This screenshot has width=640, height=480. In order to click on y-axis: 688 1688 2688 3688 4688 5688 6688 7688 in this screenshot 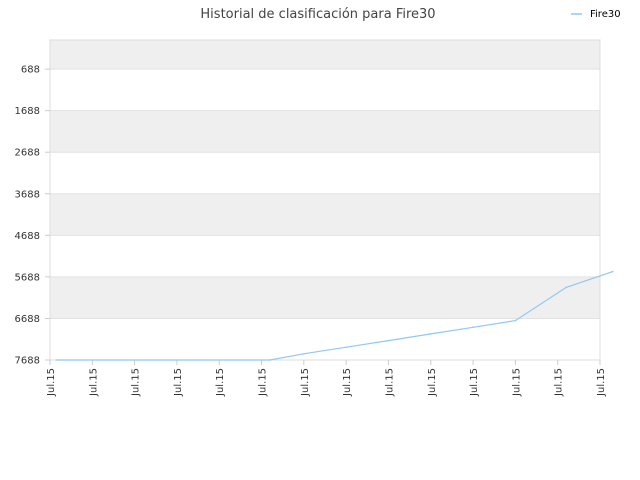, I will do `click(32, 216)`.